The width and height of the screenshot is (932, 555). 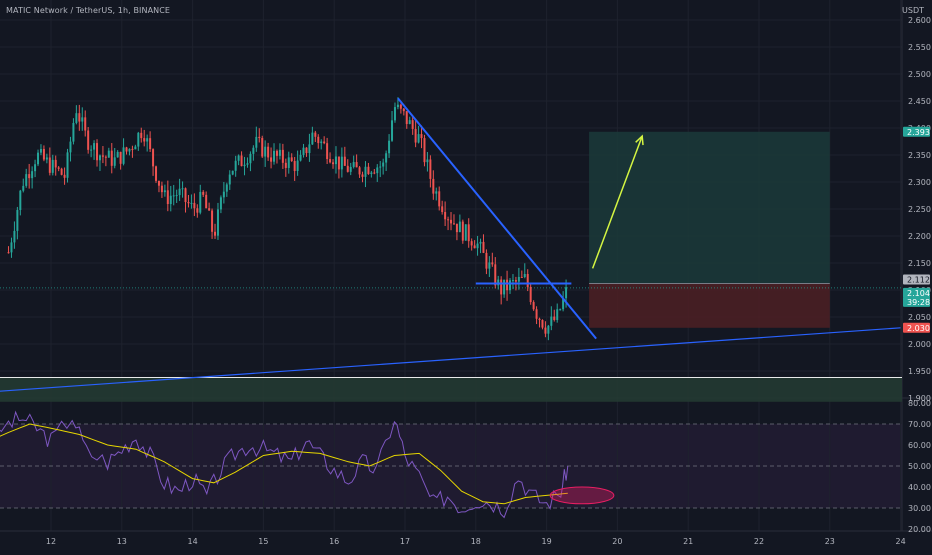 What do you see at coordinates (919, 47) in the screenshot?
I see `price-axis-label: 2.550` at bounding box center [919, 47].